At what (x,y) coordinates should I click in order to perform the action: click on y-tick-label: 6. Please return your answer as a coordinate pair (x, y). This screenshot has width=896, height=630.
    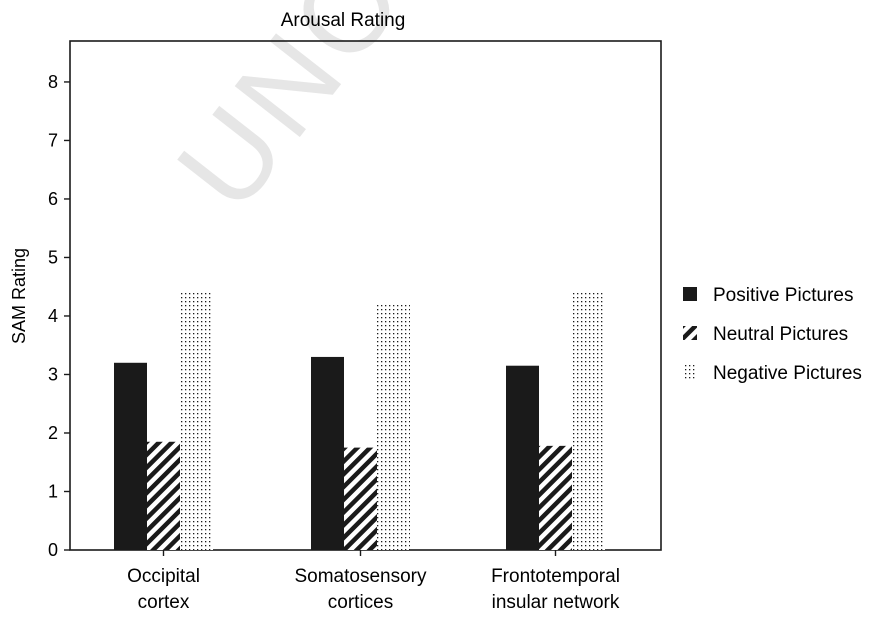
    Looking at the image, I should click on (53, 199).